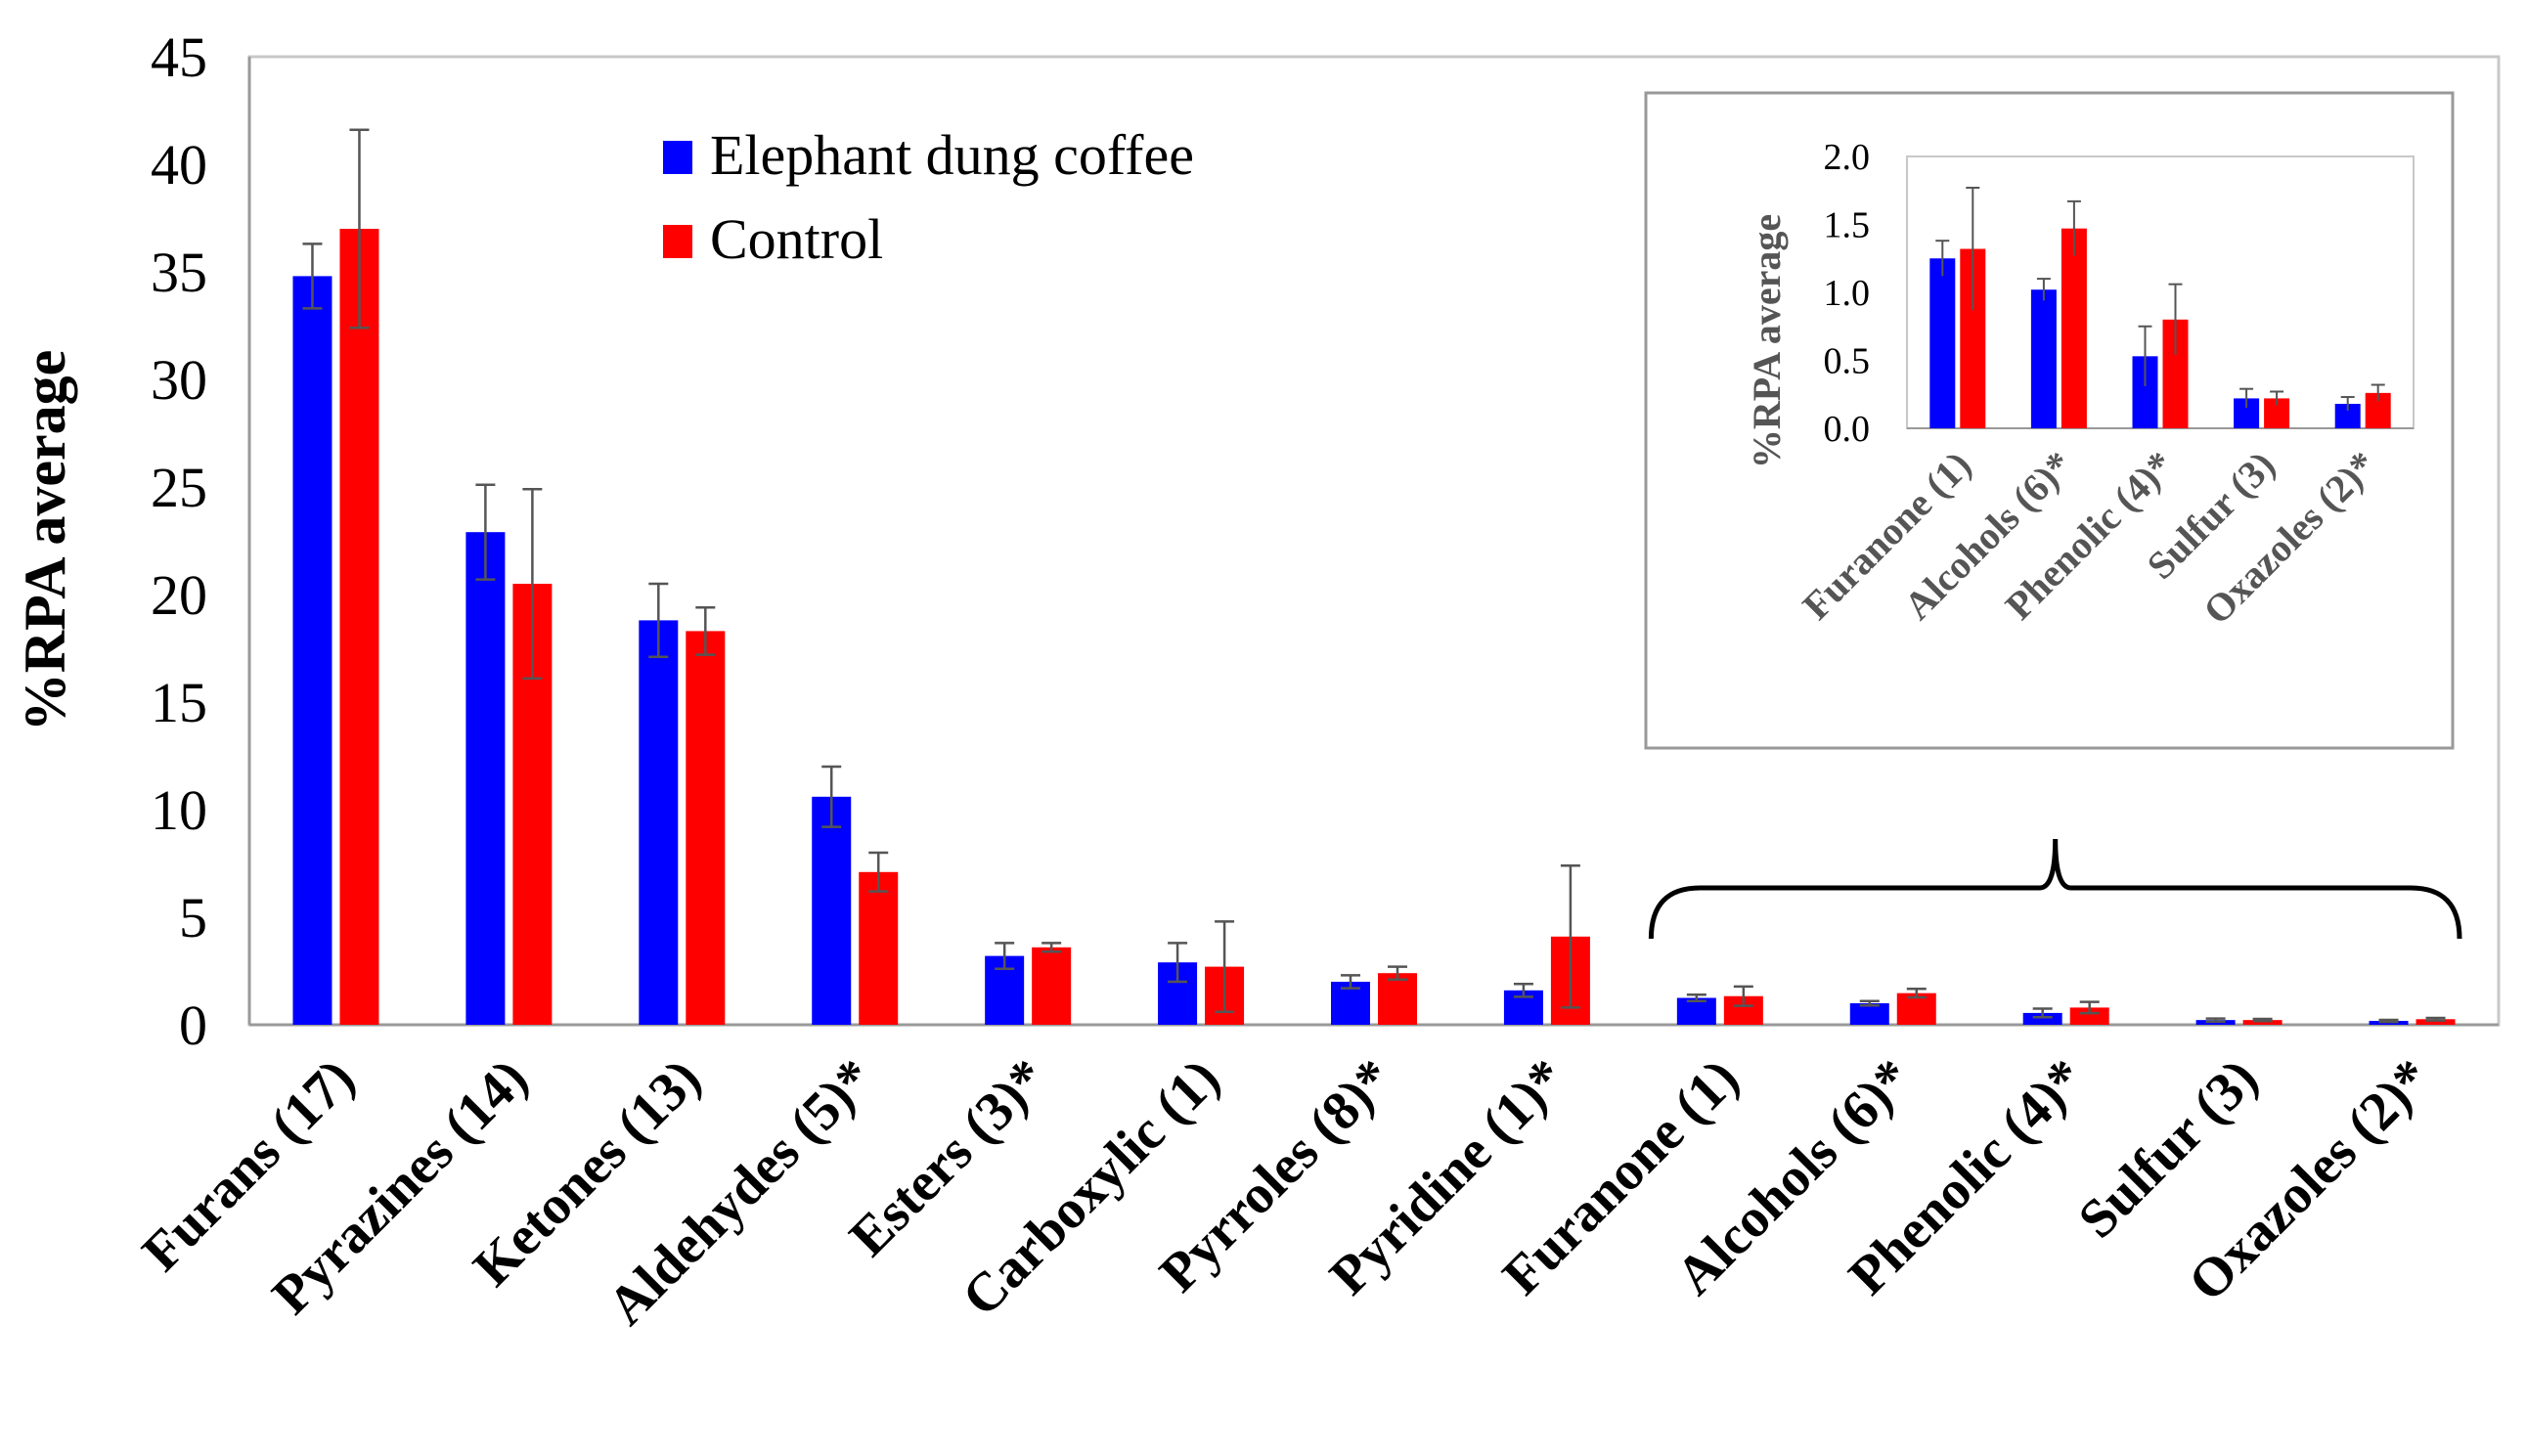 This screenshot has height=1456, width=2526. What do you see at coordinates (1847, 225) in the screenshot?
I see `inset-y-tick-label: 1.5` at bounding box center [1847, 225].